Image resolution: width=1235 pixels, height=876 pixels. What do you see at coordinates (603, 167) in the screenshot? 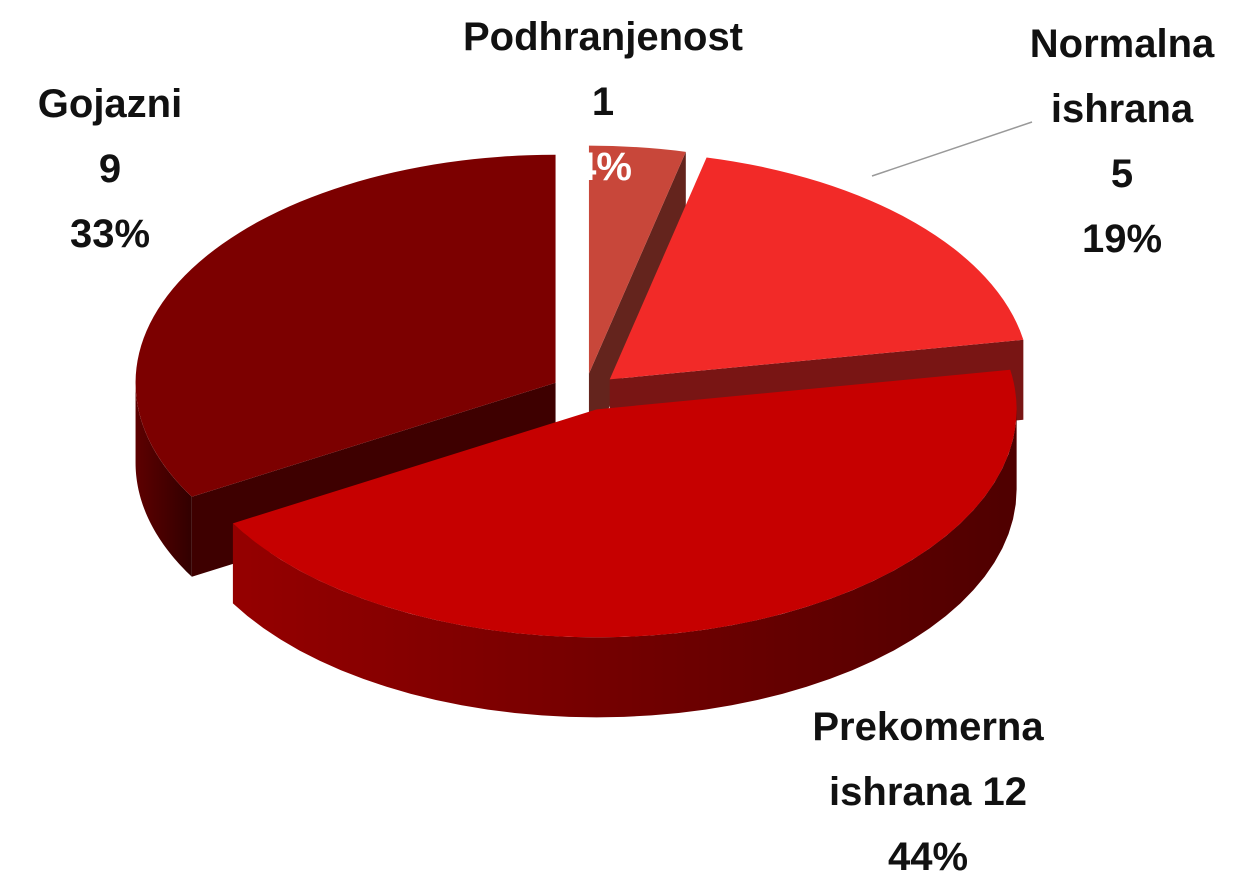
I see `percent-label: 4%` at bounding box center [603, 167].